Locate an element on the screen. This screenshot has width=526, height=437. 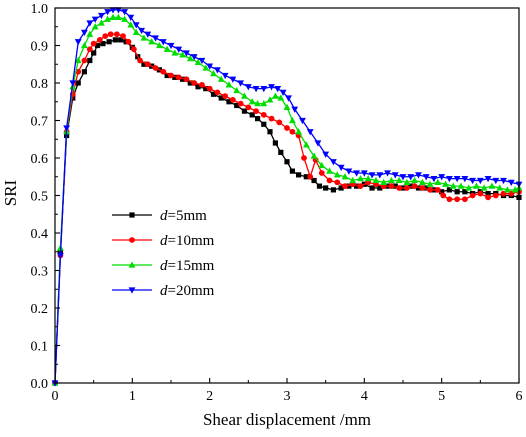
x-tick-label: 4 is located at coordinates (364, 396).